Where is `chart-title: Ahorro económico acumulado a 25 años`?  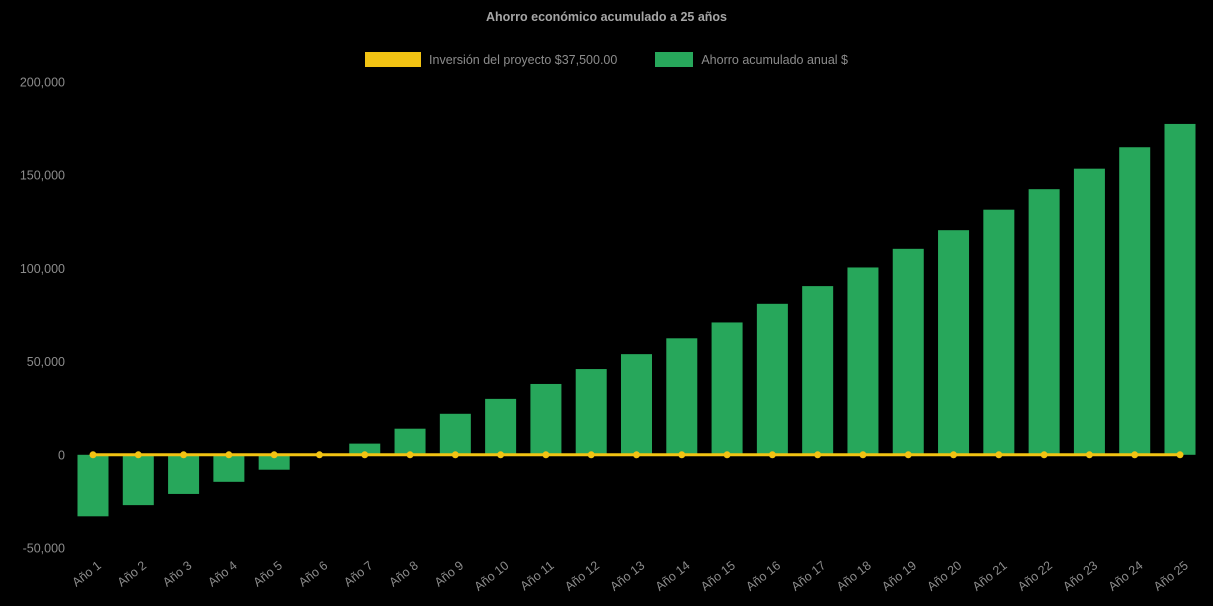
chart-title: Ahorro económico acumulado a 25 años is located at coordinates (606, 17).